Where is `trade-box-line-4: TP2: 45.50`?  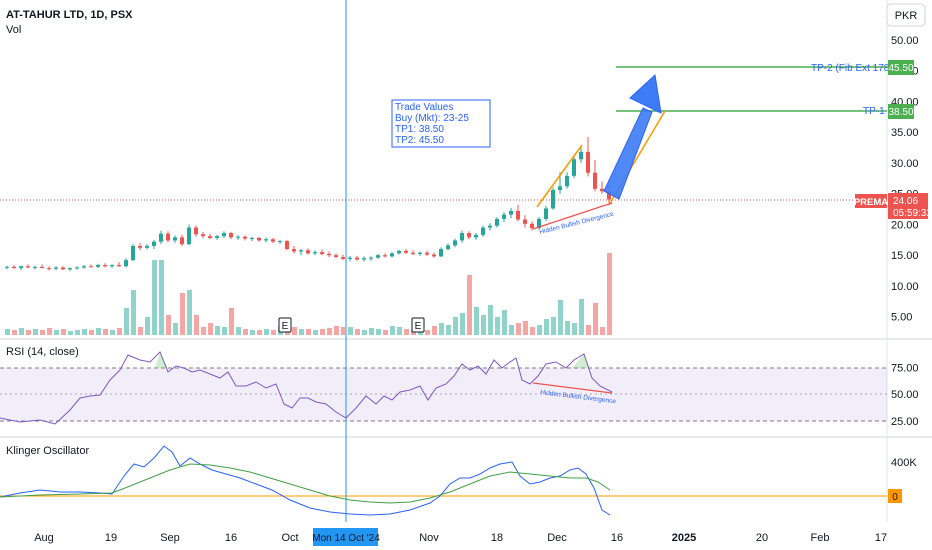 trade-box-line-4: TP2: 45.50 is located at coordinates (419, 140).